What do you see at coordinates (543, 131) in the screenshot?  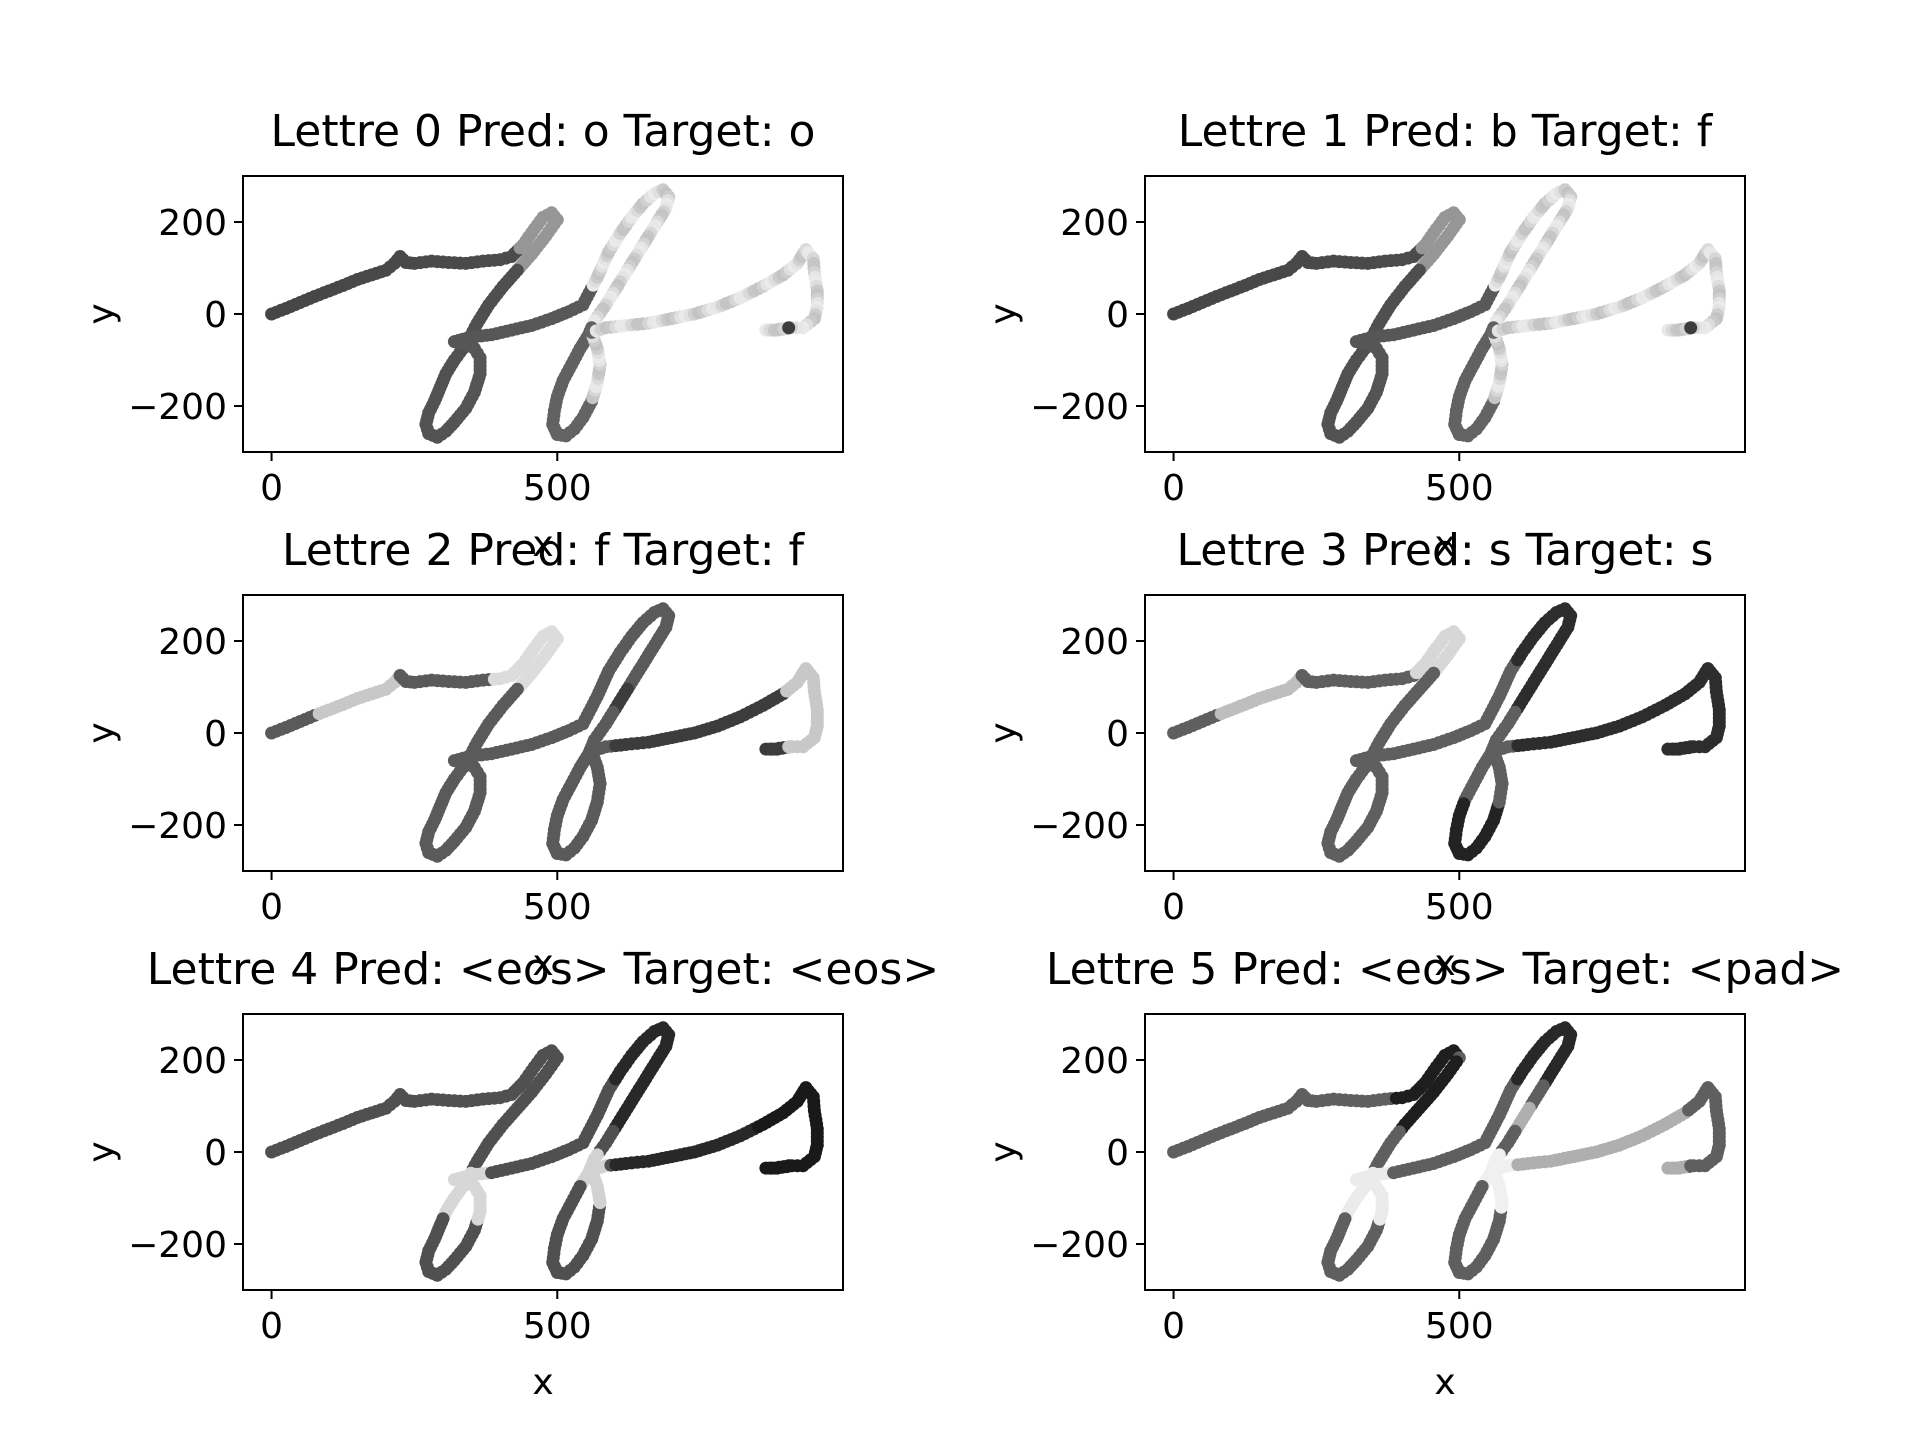 I see `subplot-title: Lettre 0 Pred: o Target: o` at bounding box center [543, 131].